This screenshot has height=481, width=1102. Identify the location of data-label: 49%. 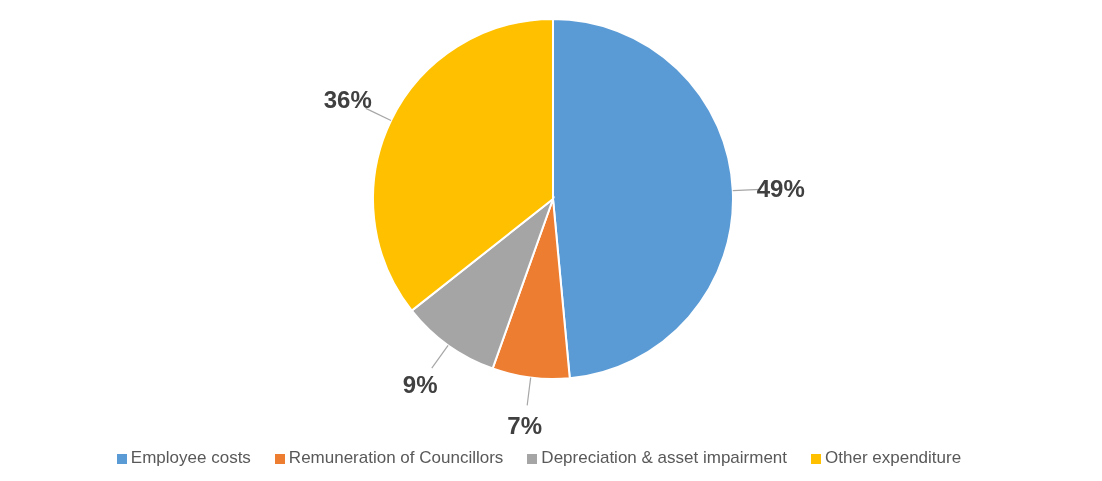
(780, 188).